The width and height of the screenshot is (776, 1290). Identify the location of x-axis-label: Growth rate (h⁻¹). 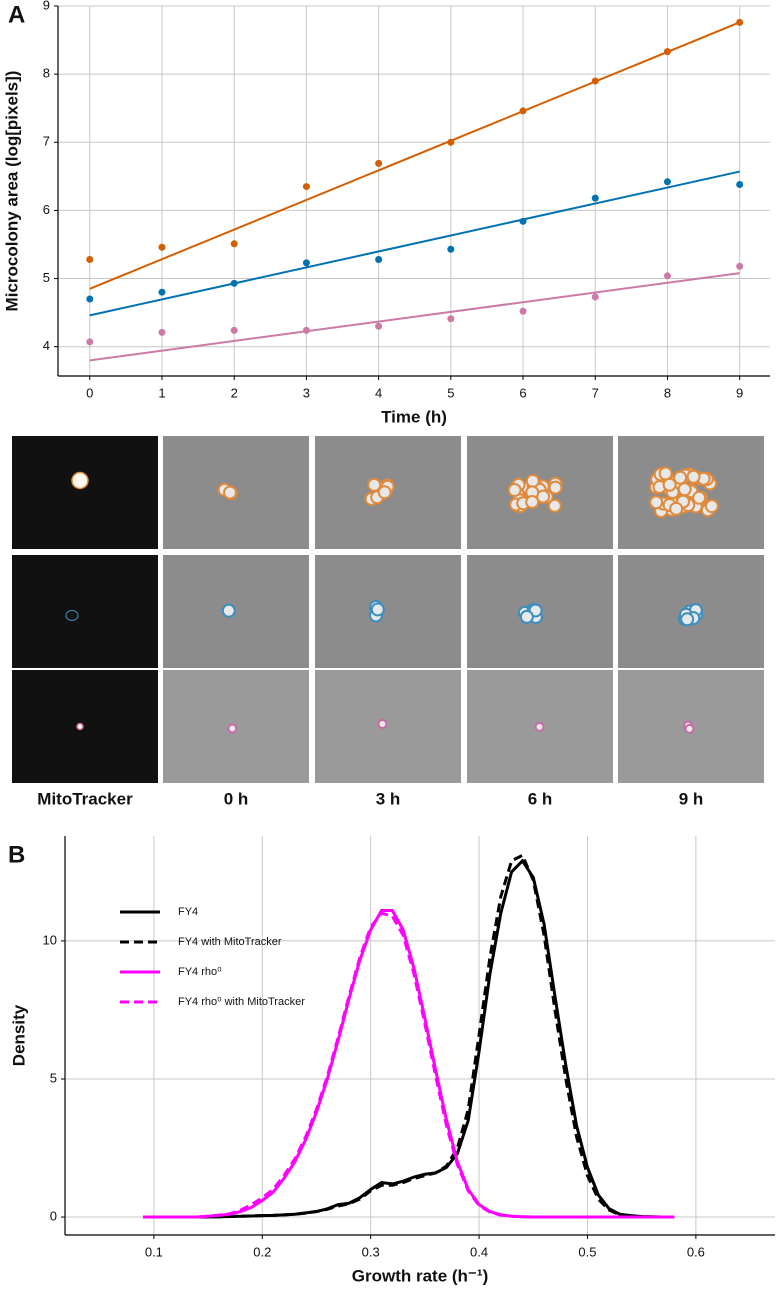
(420, 1275).